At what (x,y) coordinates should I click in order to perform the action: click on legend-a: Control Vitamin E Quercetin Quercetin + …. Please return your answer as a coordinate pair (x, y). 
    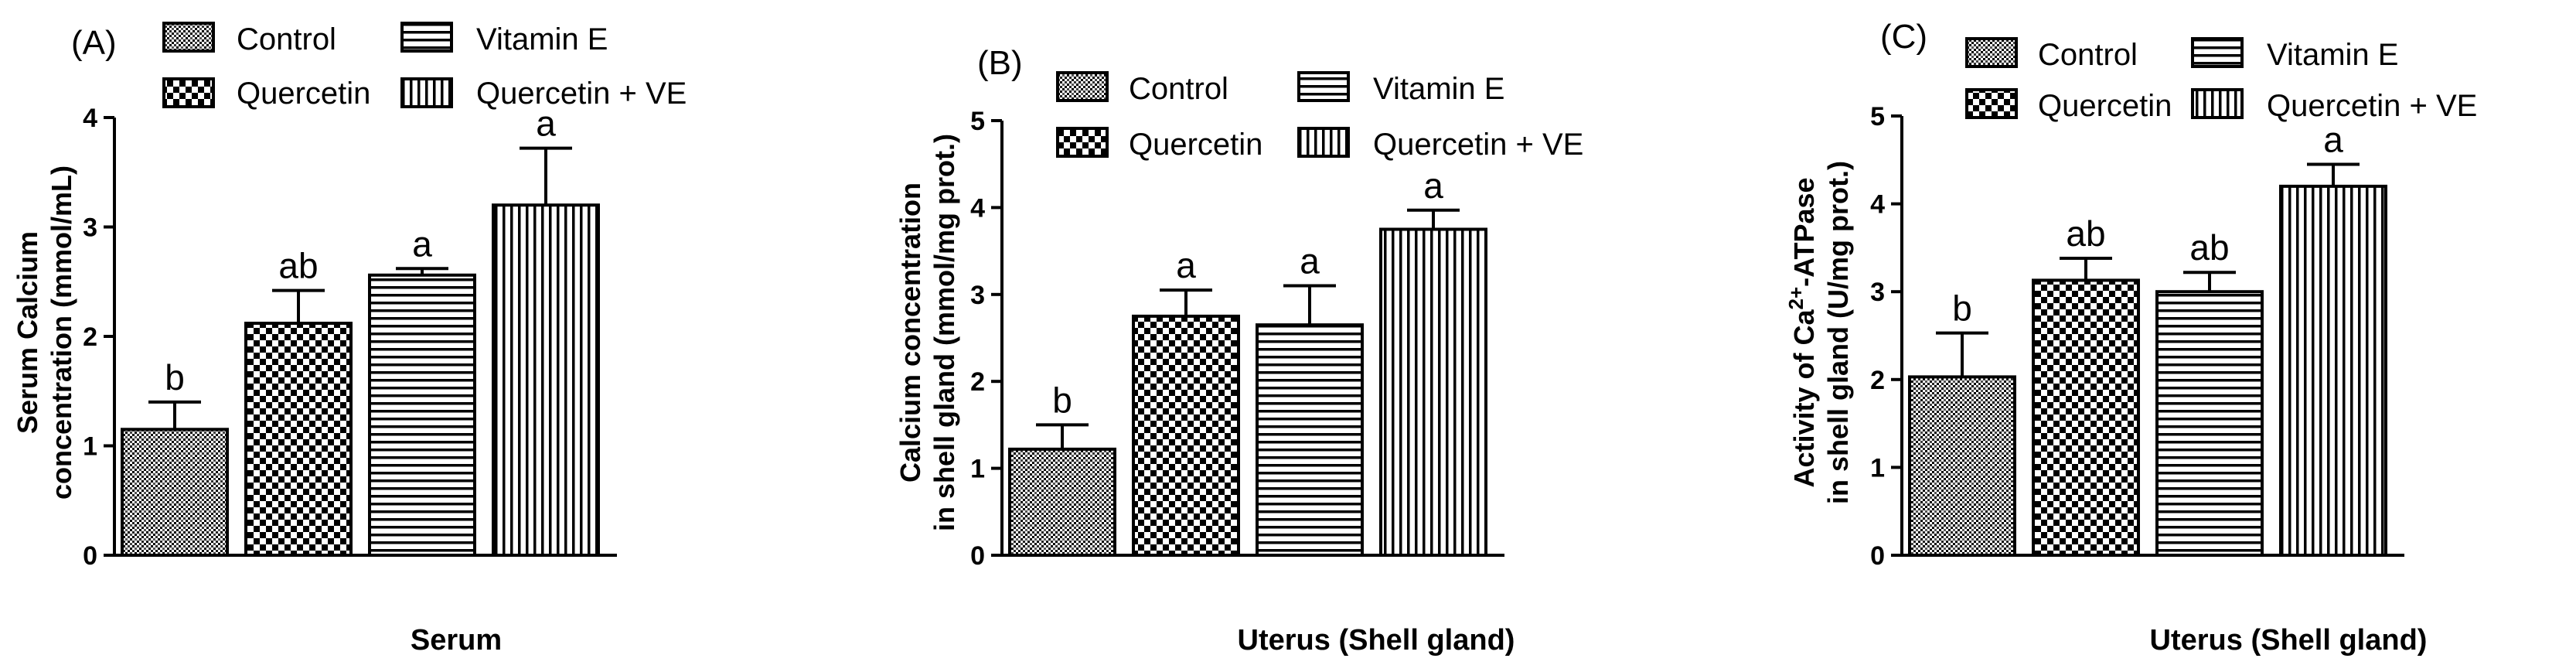
    Looking at the image, I should click on (424, 66).